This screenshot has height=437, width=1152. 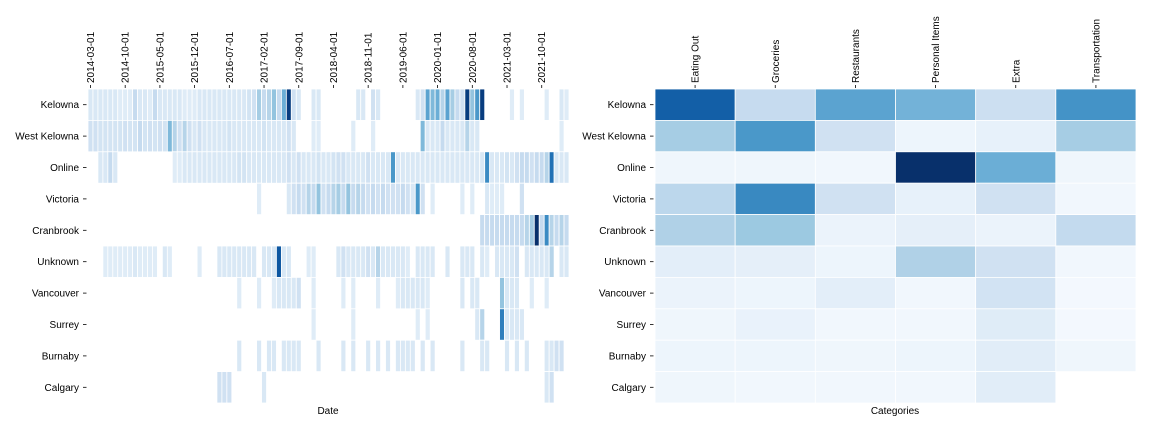 I want to click on y-tick-label: West Kelowna, so click(x=47, y=137).